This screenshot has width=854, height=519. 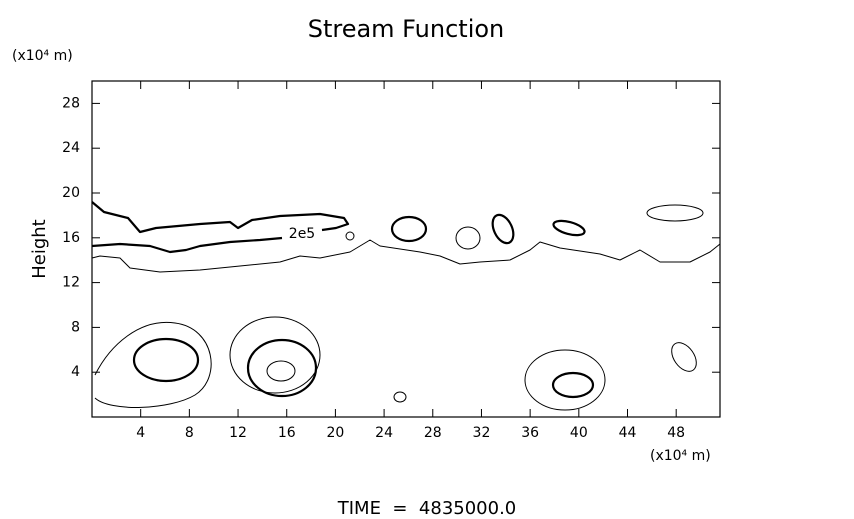 I want to click on contour-label: 2e5, so click(x=302, y=234).